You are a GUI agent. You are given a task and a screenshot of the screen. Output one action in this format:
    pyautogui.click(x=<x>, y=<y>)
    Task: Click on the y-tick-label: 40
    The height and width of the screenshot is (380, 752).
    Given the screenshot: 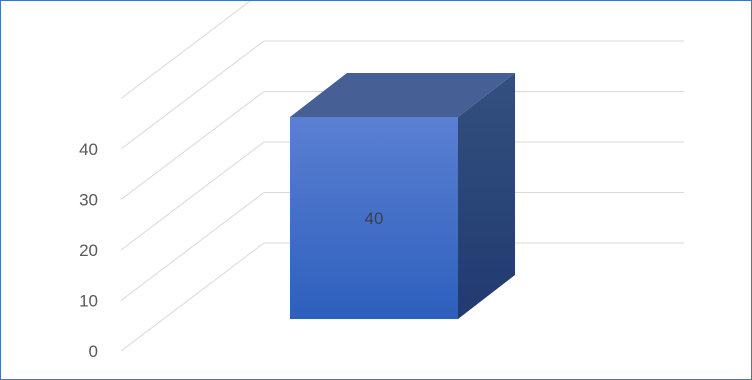 What is the action you would take?
    pyautogui.click(x=88, y=149)
    